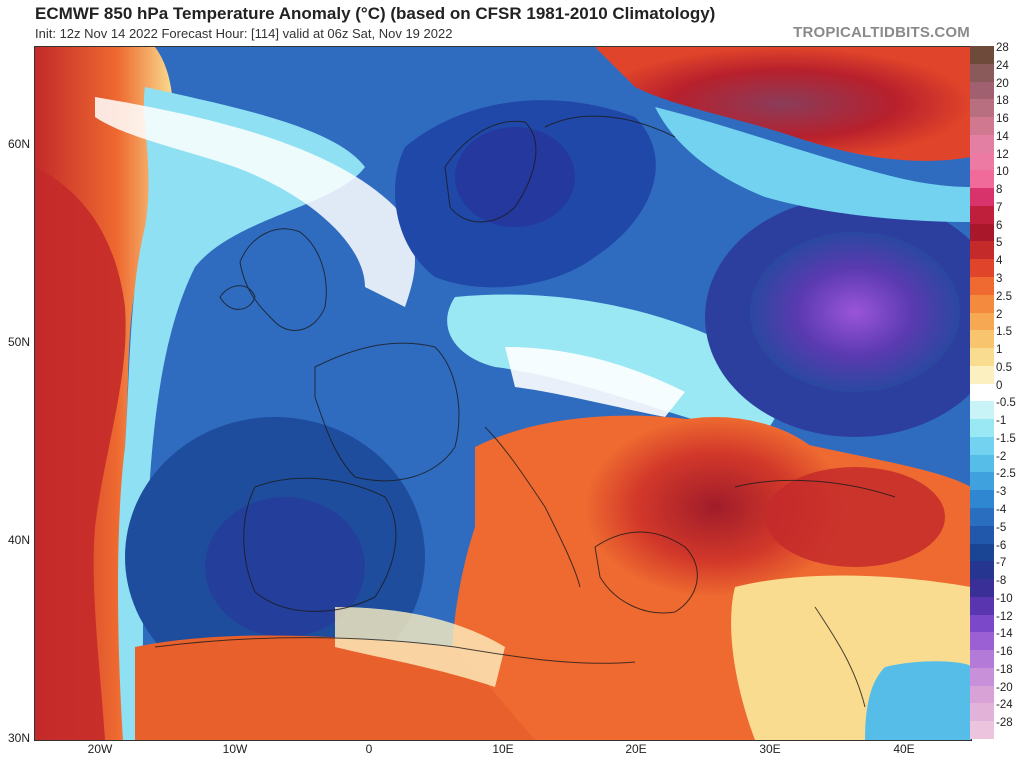 The height and width of the screenshot is (757, 1024). What do you see at coordinates (1001, 492) in the screenshot?
I see `legend-label: -3` at bounding box center [1001, 492].